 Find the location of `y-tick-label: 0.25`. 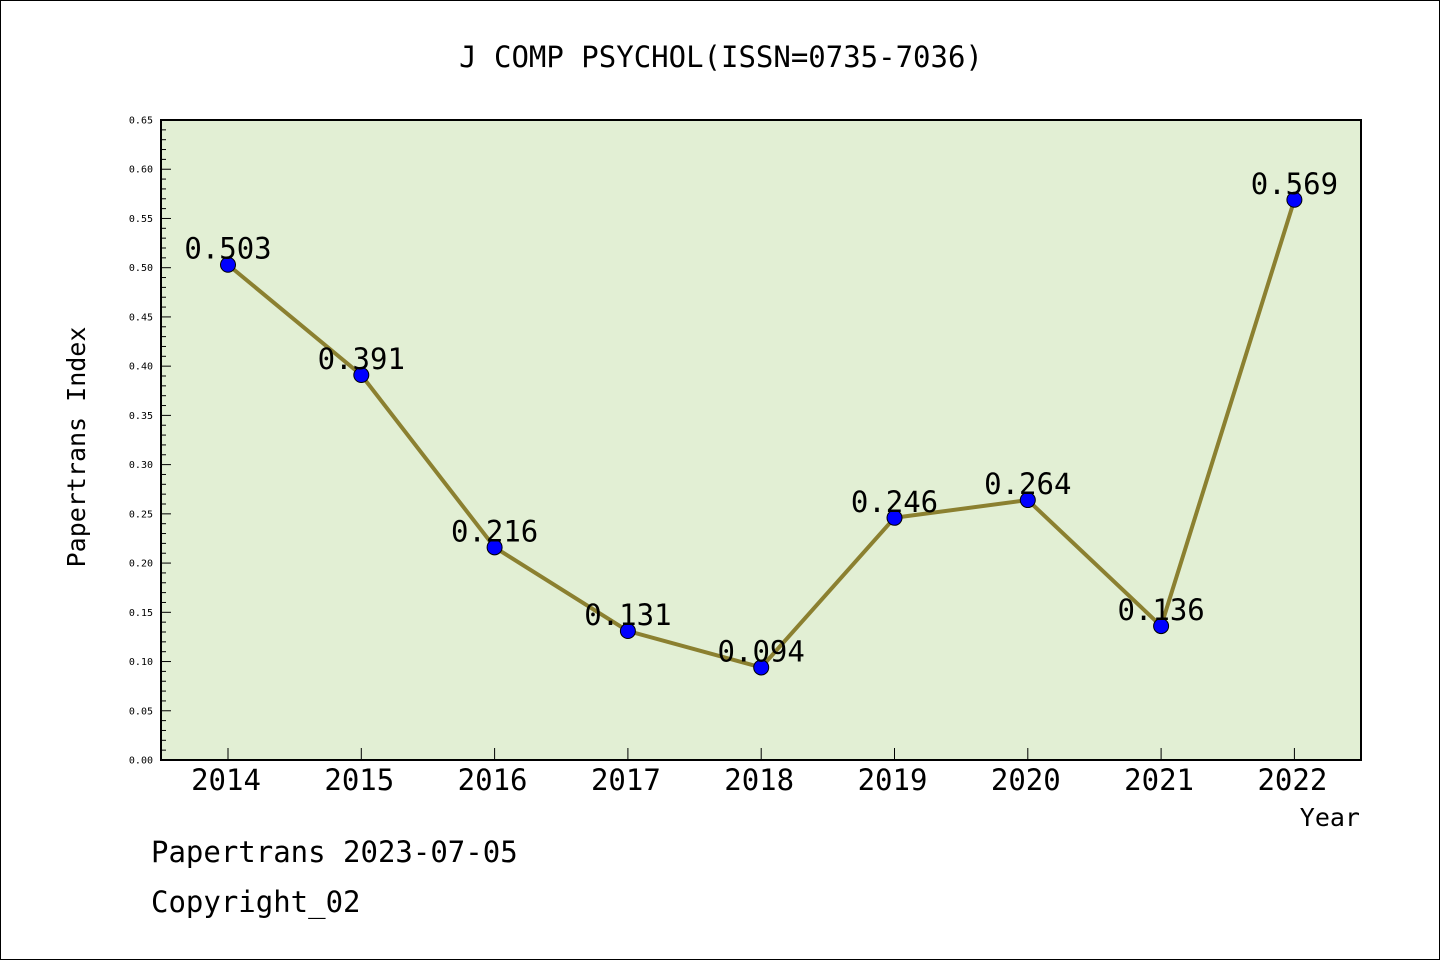

y-tick-label: 0.25 is located at coordinates (141, 514).